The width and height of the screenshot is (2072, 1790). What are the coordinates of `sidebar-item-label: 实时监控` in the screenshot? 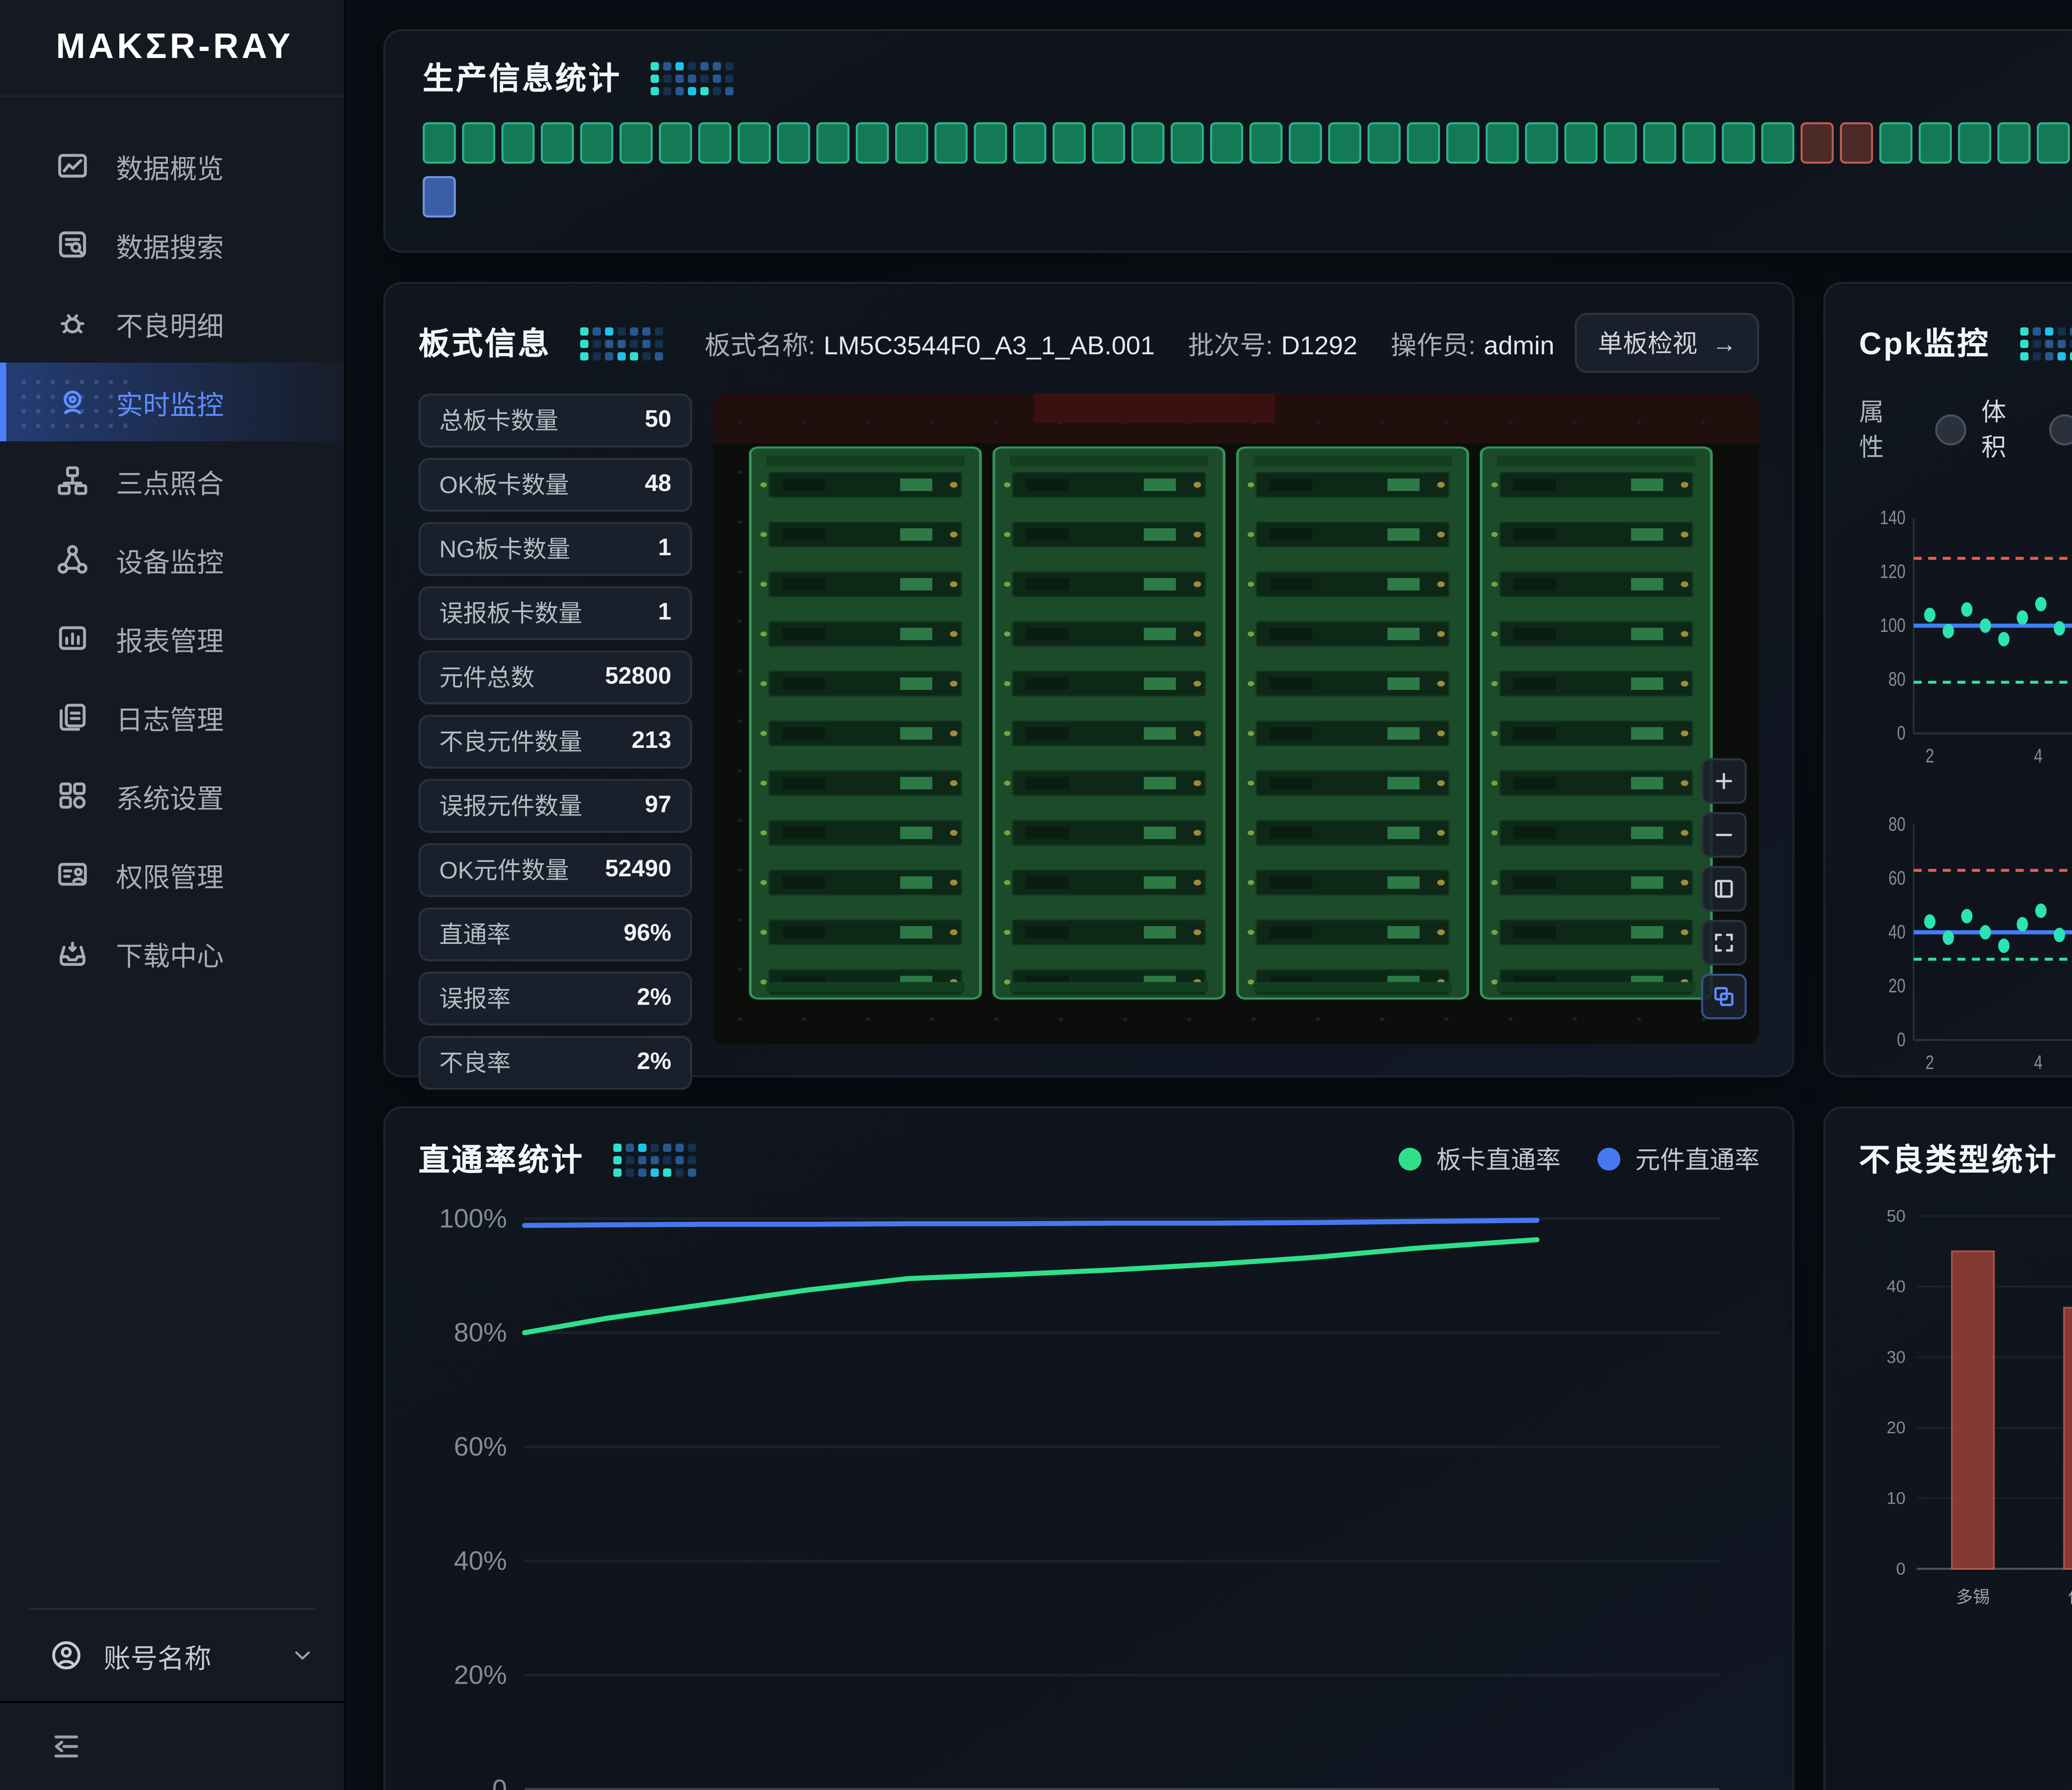 It's located at (170, 404).